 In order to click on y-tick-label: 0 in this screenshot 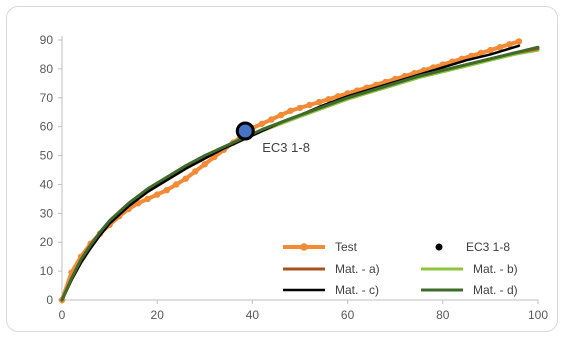, I will do `click(49, 300)`.